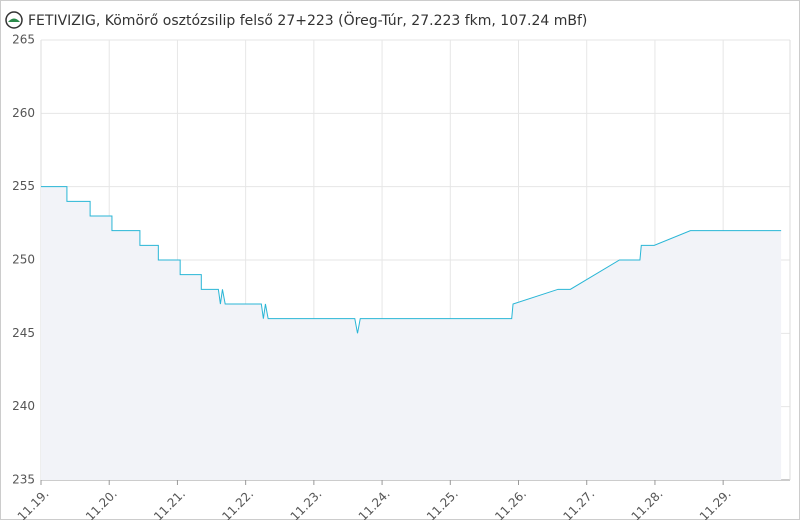 The image size is (800, 520). What do you see at coordinates (14, 20) in the screenshot?
I see `logo` at bounding box center [14, 20].